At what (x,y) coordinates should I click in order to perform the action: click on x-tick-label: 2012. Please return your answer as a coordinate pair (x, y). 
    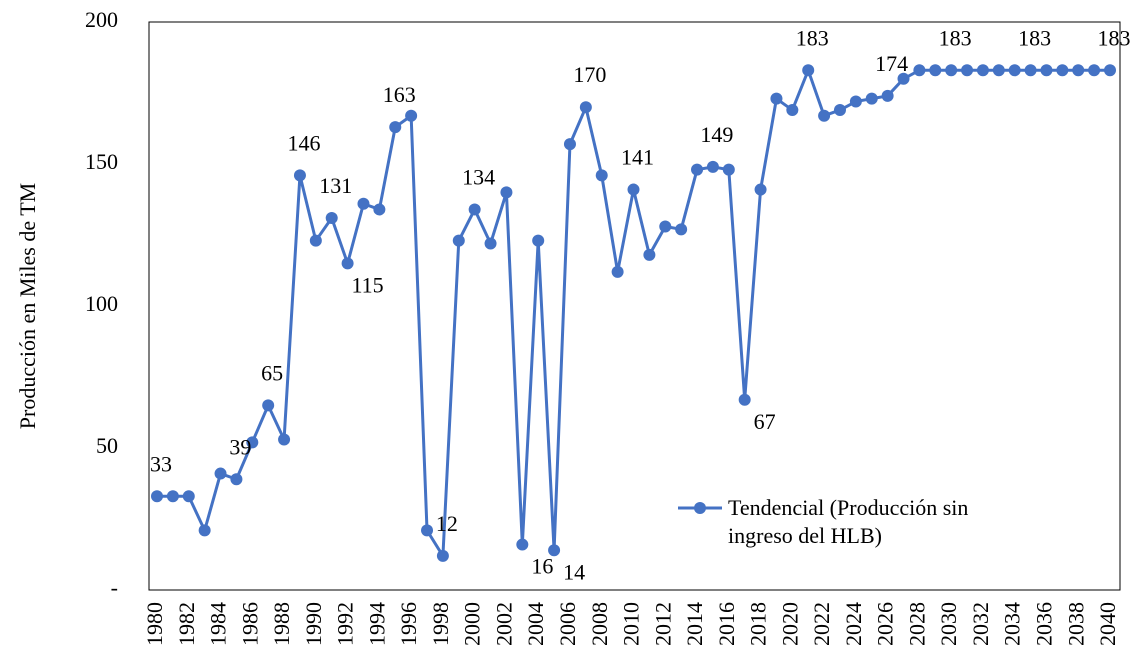
    Looking at the image, I should click on (662, 624).